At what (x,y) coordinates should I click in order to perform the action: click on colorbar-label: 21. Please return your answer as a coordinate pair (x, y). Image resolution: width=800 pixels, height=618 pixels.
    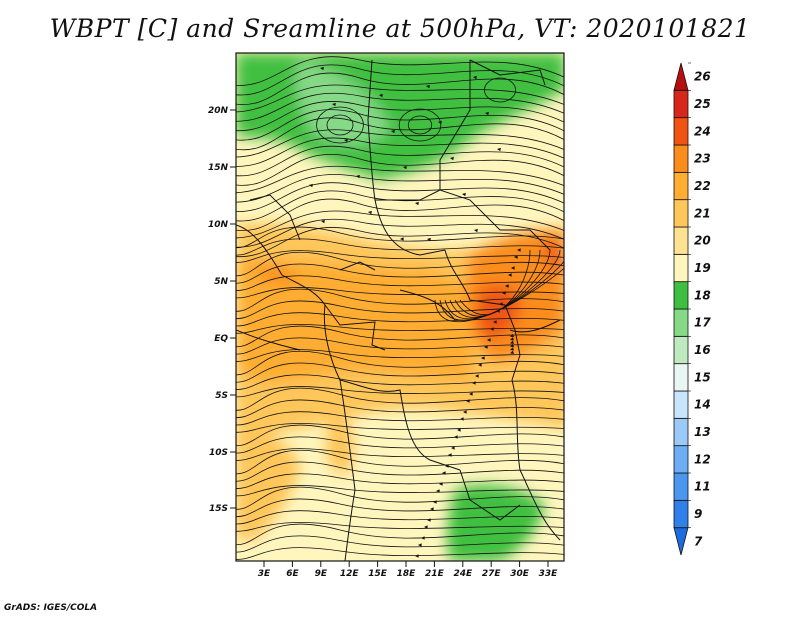
    Looking at the image, I should click on (702, 213).